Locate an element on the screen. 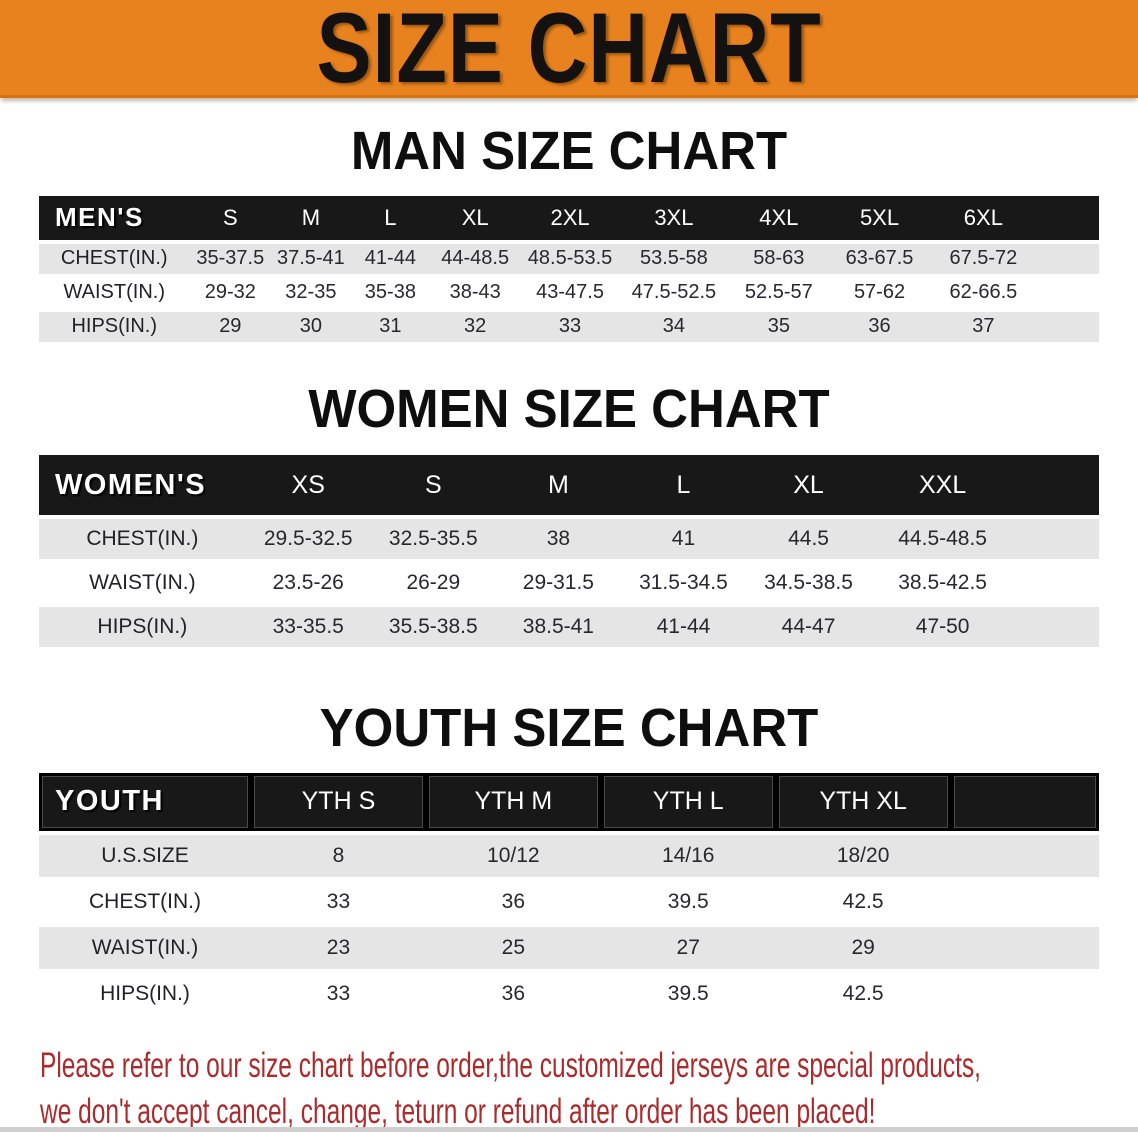  womens-size-value-cell: 31.5-34.5 is located at coordinates (683, 583).